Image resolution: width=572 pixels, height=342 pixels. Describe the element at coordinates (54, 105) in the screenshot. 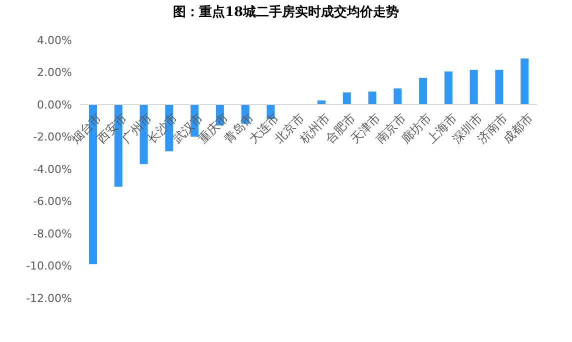

I see `y-tick-label: 0.00%` at that location.